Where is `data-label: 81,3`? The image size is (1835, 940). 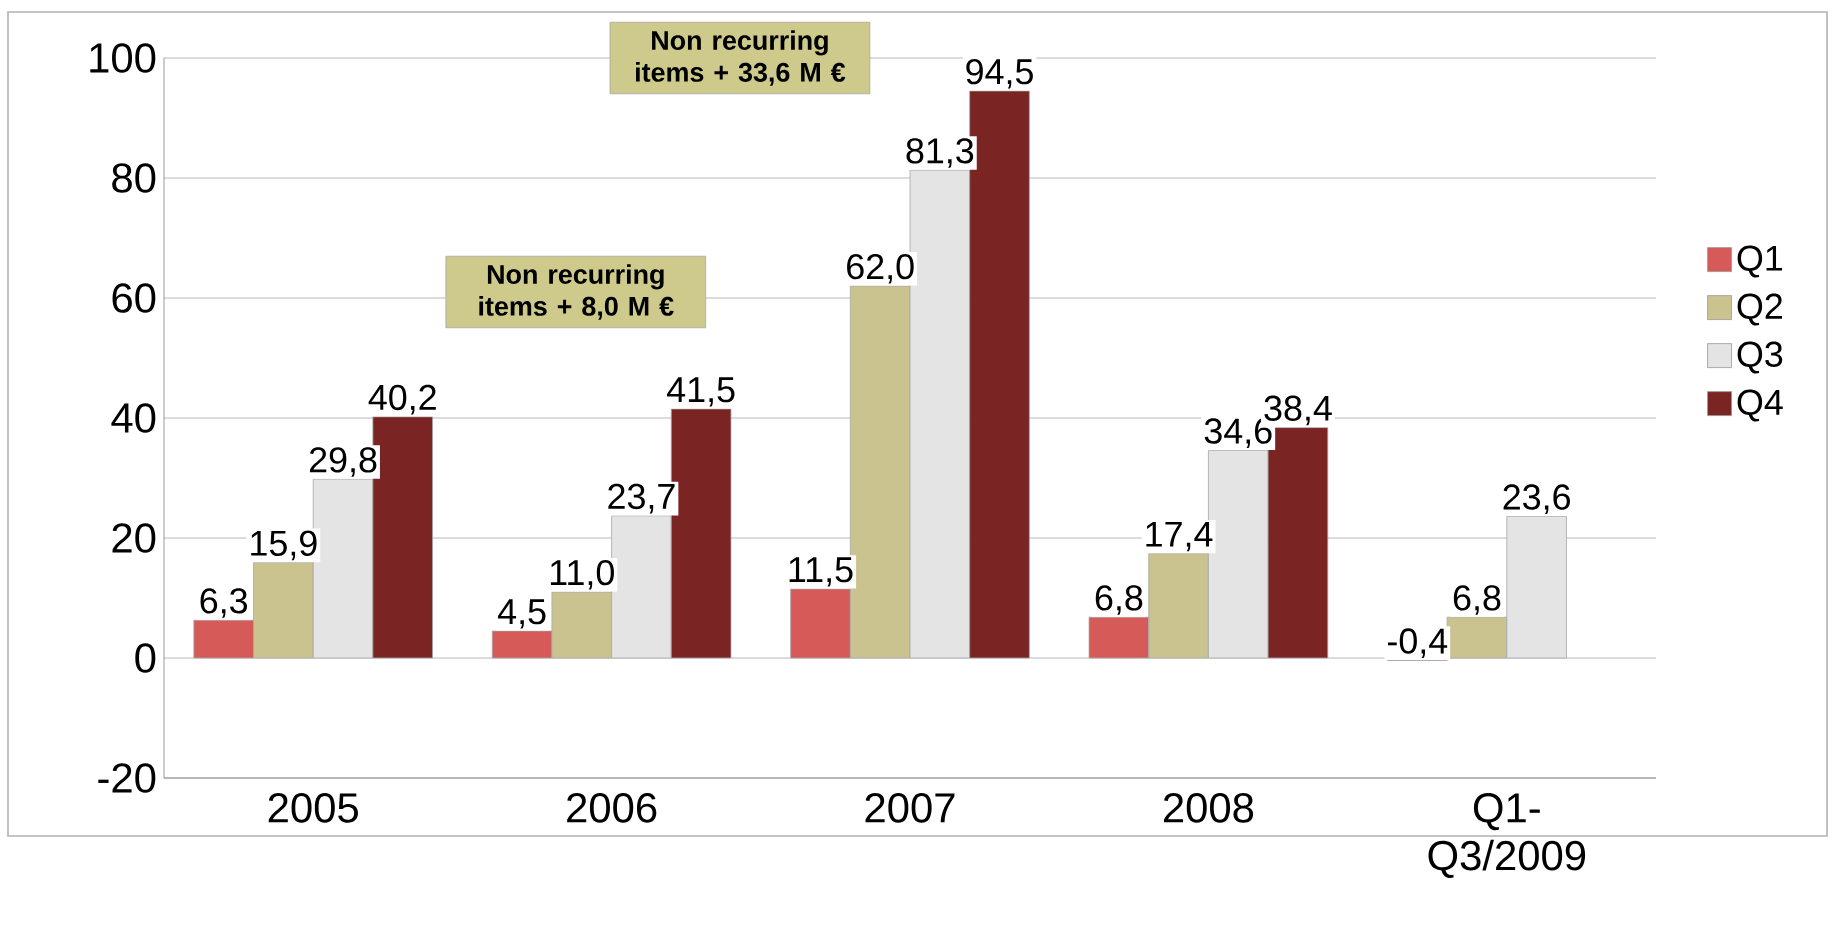
data-label: 81,3 is located at coordinates (940, 153).